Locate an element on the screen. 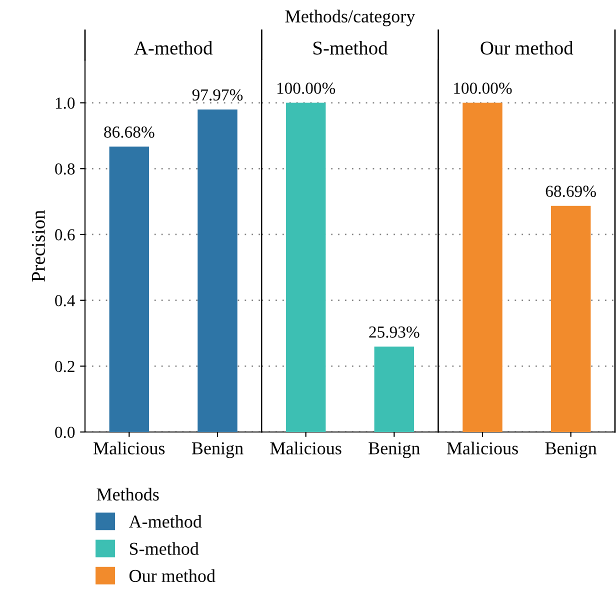  data-label: 68.69% is located at coordinates (571, 191).